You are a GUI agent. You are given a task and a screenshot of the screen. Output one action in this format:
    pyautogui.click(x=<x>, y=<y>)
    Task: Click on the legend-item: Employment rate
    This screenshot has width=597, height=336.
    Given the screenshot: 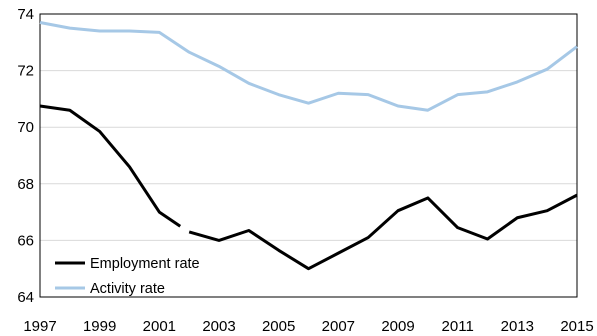 What is the action you would take?
    pyautogui.click(x=127, y=264)
    